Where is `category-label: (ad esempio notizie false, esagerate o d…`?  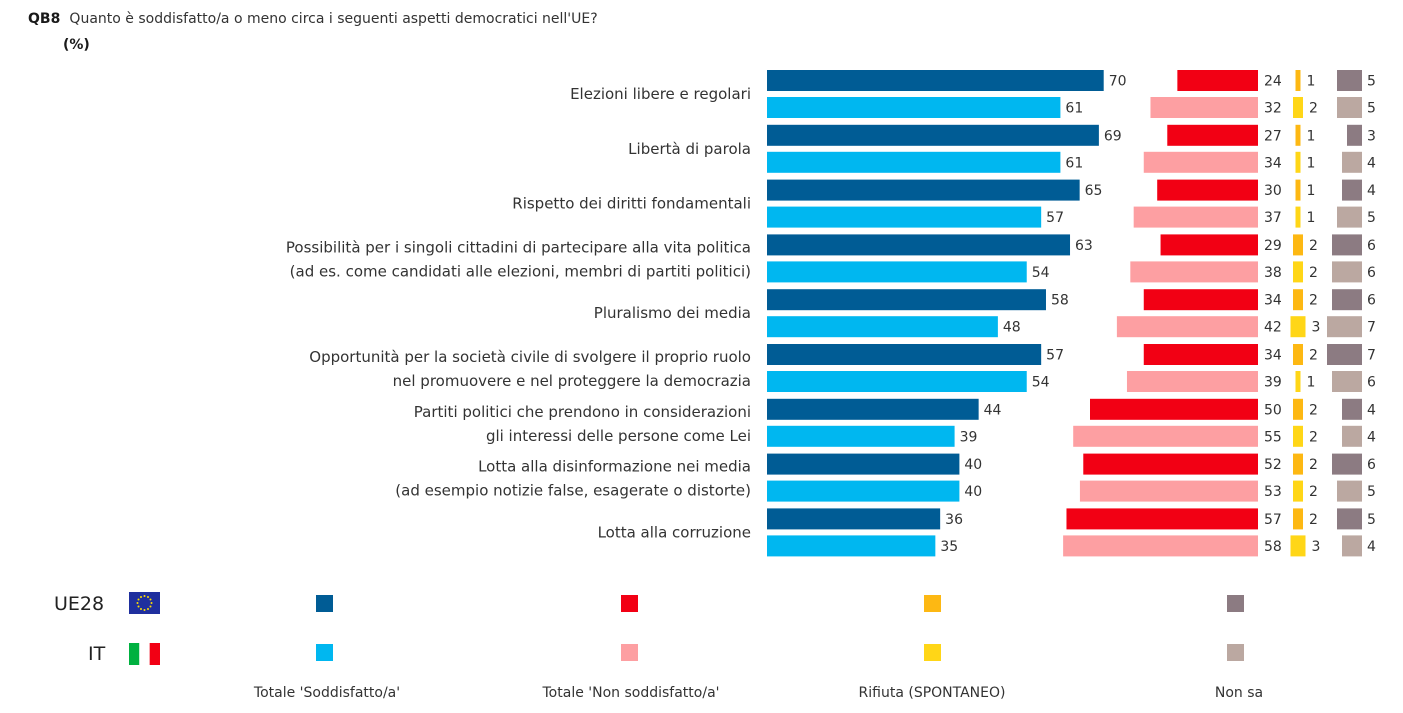
category-label: (ad esempio notizie false, esagerate o d… is located at coordinates (573, 491).